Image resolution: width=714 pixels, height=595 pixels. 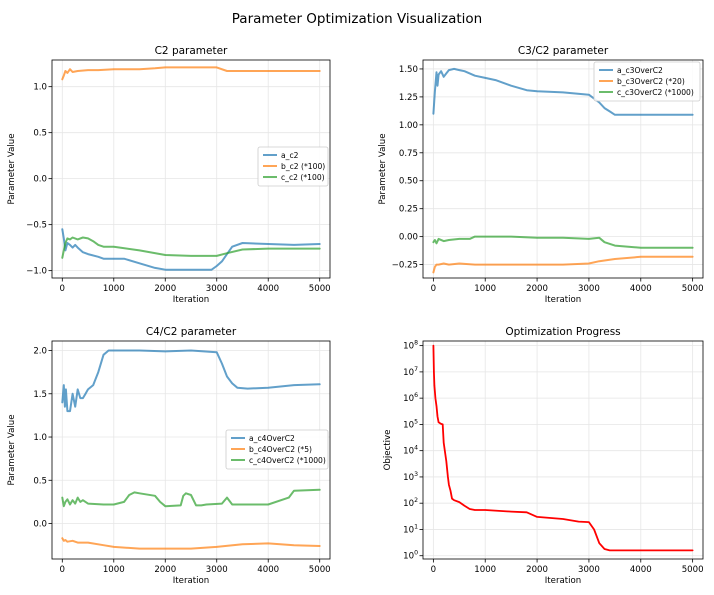 What do you see at coordinates (405, 266) in the screenshot?
I see `y-tick-label: −0.25` at bounding box center [405, 266].